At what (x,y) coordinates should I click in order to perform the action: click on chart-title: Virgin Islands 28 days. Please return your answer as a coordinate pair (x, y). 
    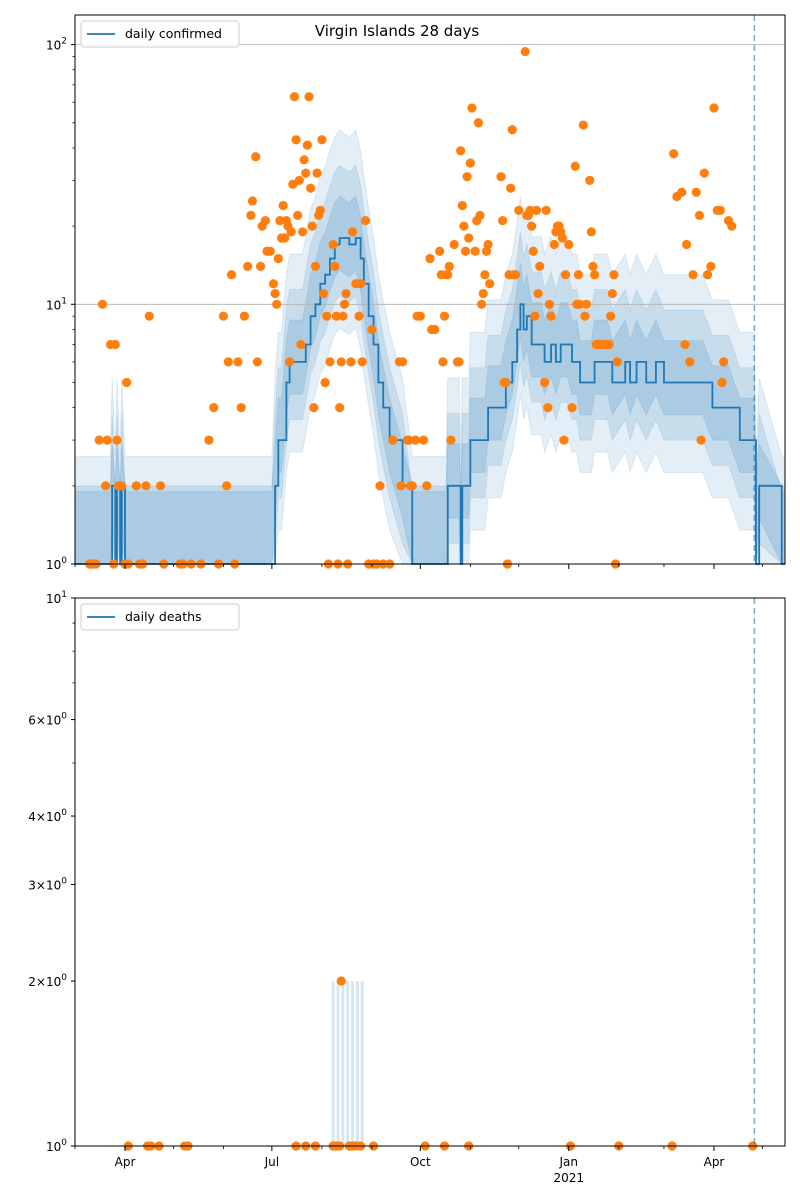
    Looking at the image, I should click on (397, 31).